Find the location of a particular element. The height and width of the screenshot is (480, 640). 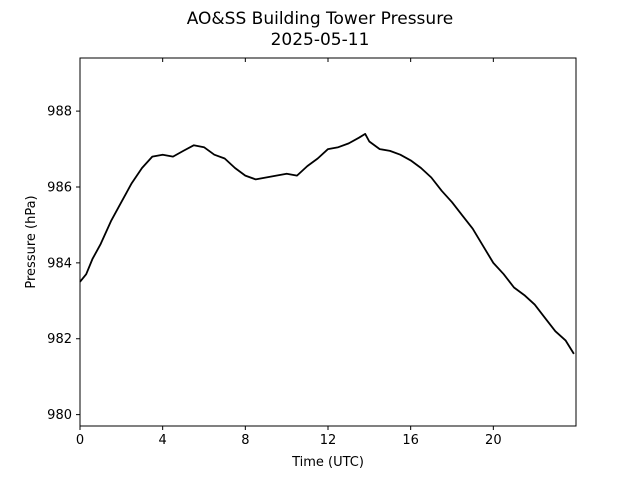

y-tick-label: 982 is located at coordinates (59, 339).